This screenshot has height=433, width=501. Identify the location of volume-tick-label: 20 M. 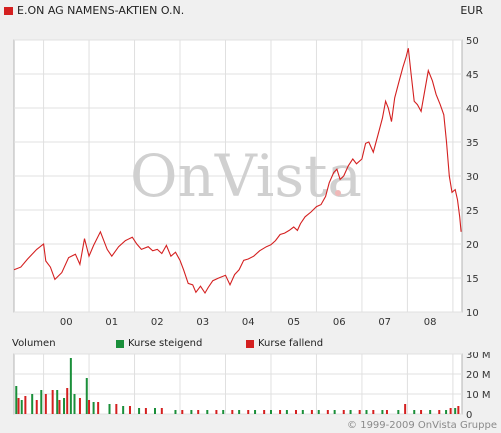
(478, 375).